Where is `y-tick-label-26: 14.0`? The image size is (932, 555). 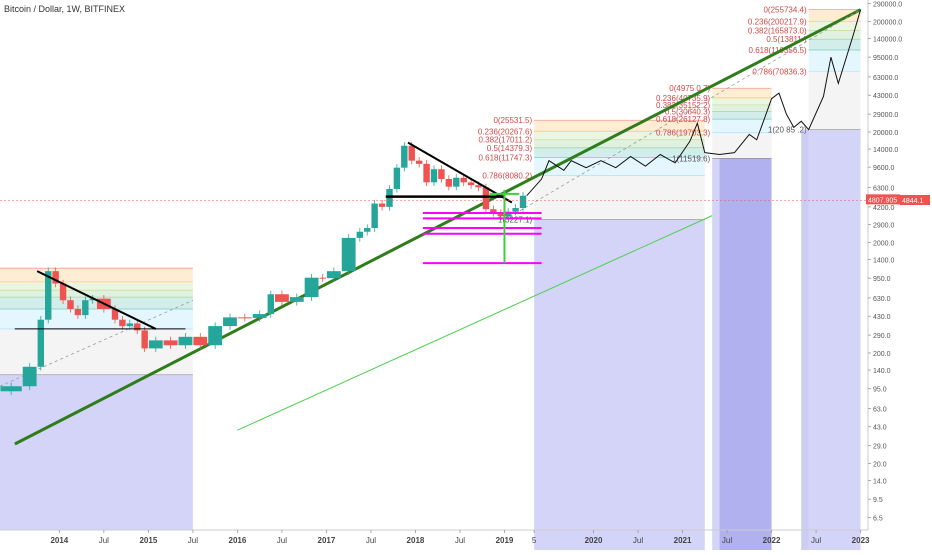
y-tick-label-26: 14.0 is located at coordinates (880, 482).